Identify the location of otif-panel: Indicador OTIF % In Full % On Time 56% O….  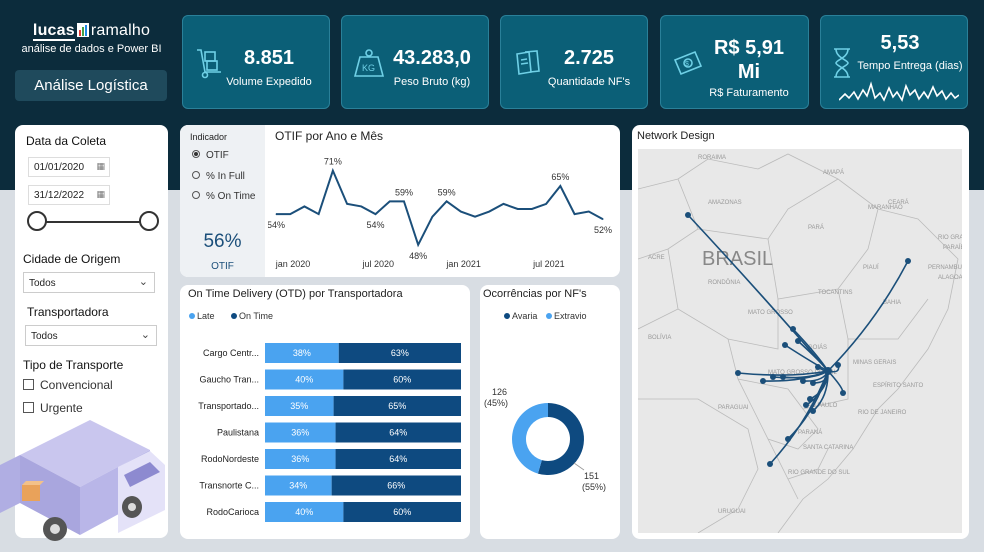
(400, 201).